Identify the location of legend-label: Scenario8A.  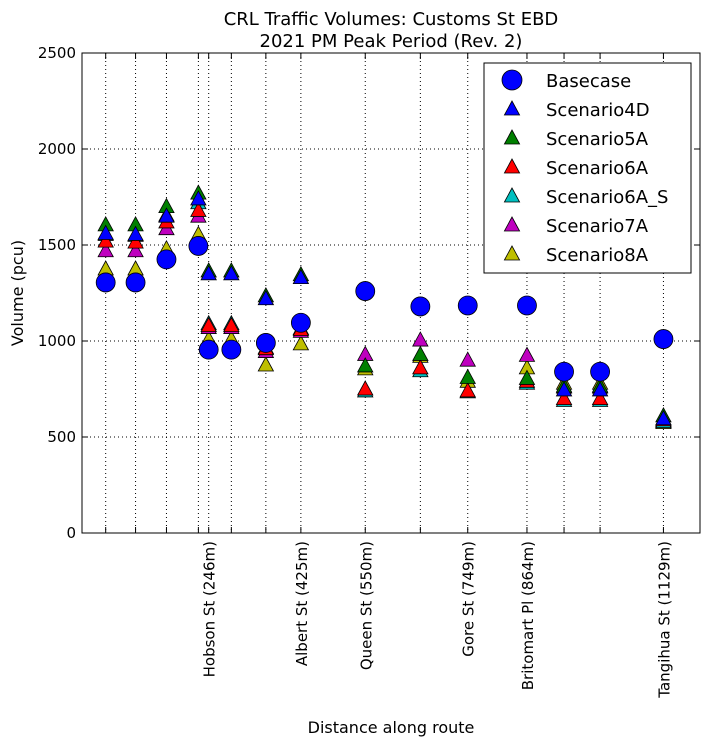
(597, 255).